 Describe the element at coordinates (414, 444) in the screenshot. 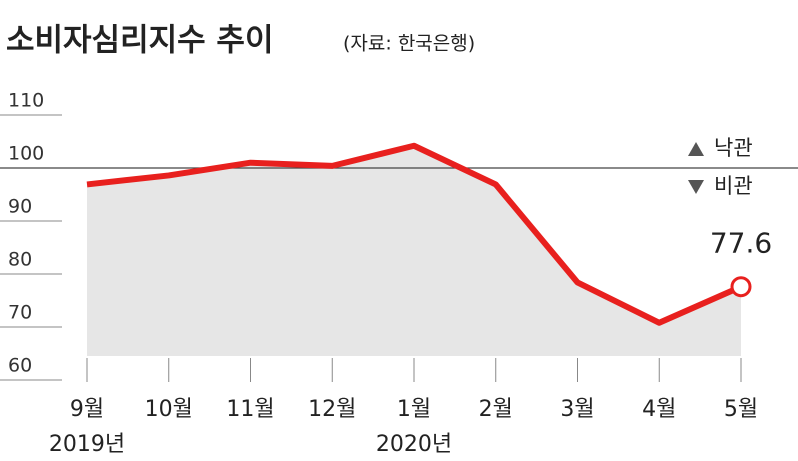

I see `year-label: 2020년` at that location.